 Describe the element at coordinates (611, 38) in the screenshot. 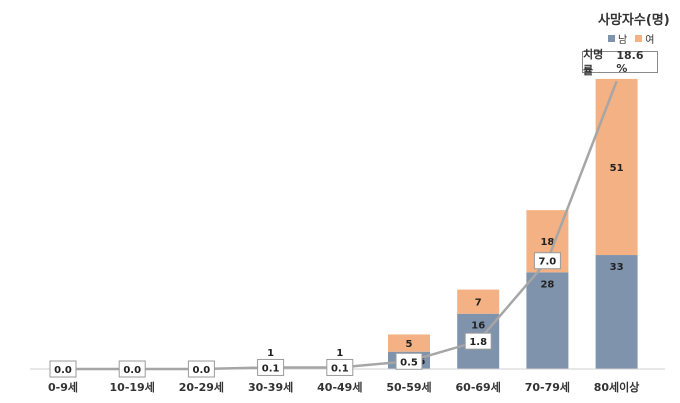

I see `legend-swatch-male` at that location.